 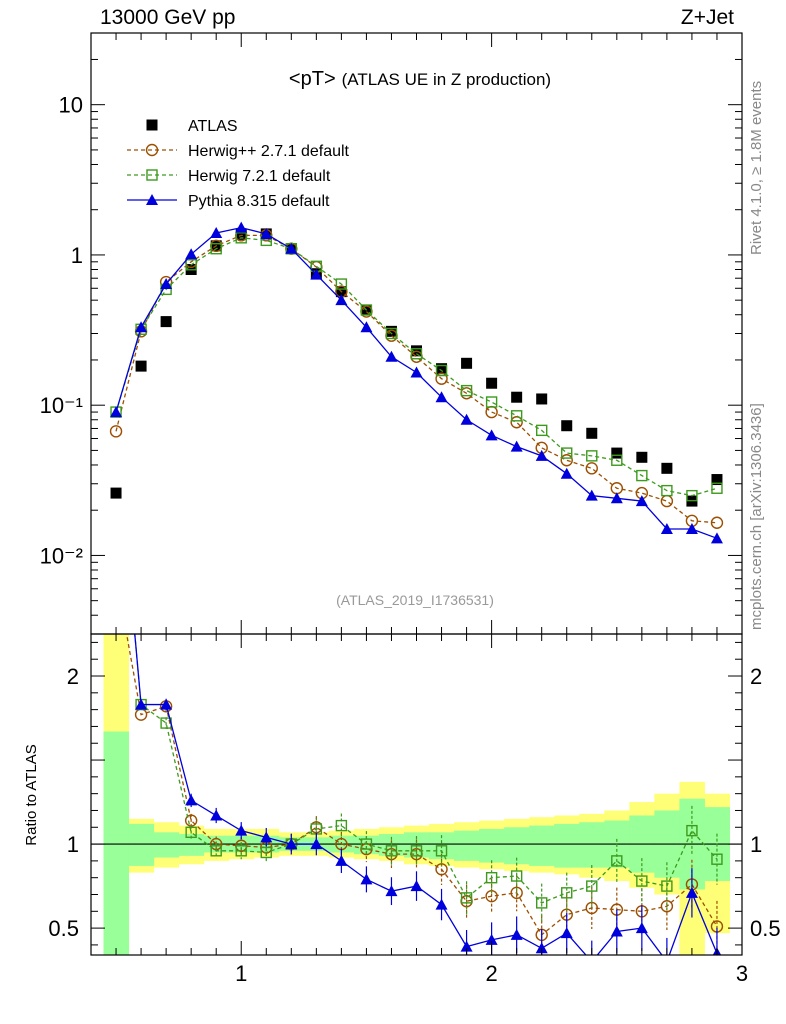 I want to click on y-tick-label: 1, so click(x=77, y=255).